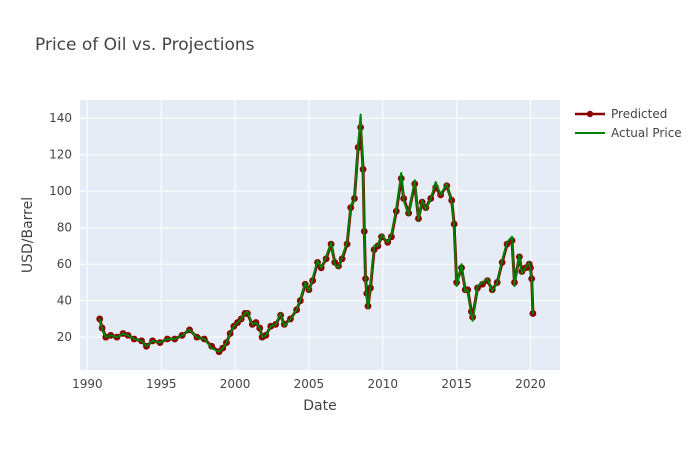 The height and width of the screenshot is (454, 700). I want to click on x-axis-title: Date, so click(319, 406).